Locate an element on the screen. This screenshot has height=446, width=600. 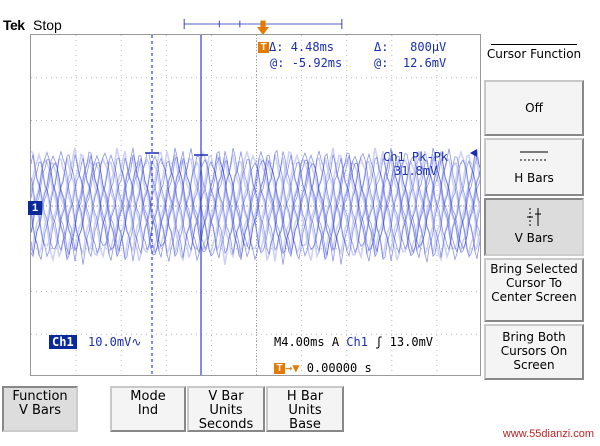
acquisition-status: Stop is located at coordinates (47, 25).